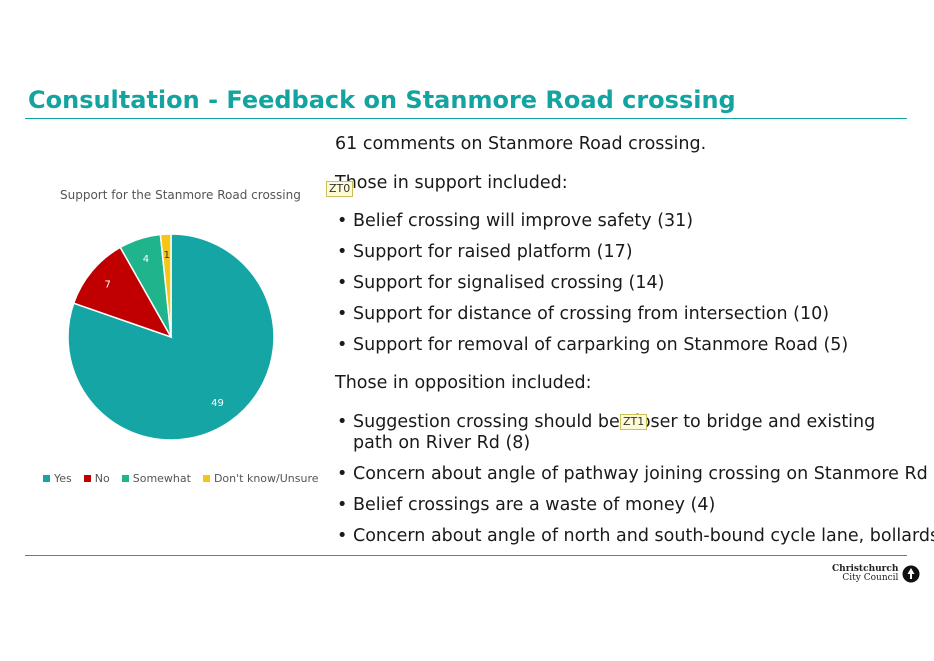  I want to click on support-item: • Support for raised platform (17), so click(485, 252).